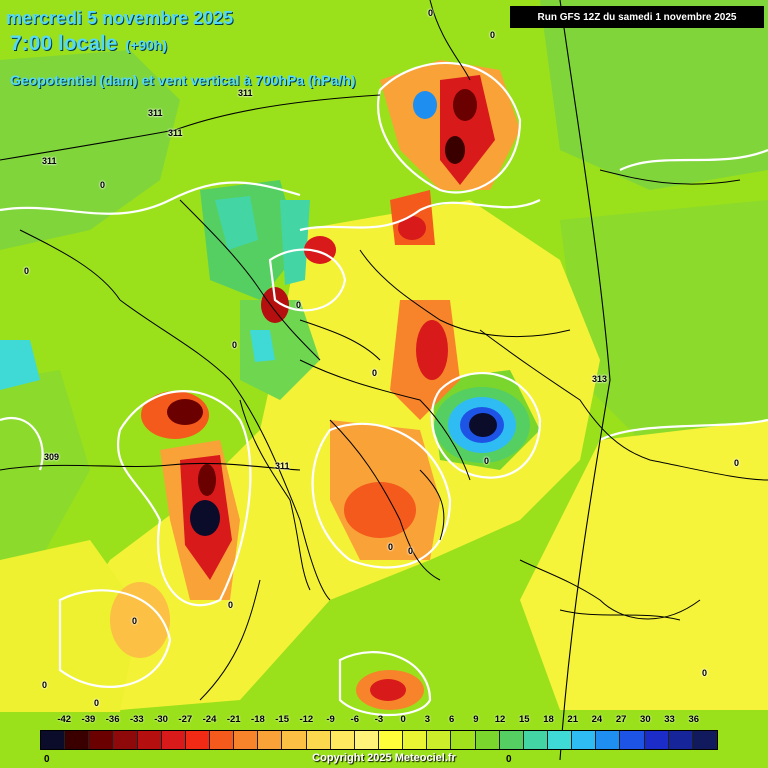  Describe the element at coordinates (64, 719) in the screenshot. I see `legend-tick: -42` at that location.